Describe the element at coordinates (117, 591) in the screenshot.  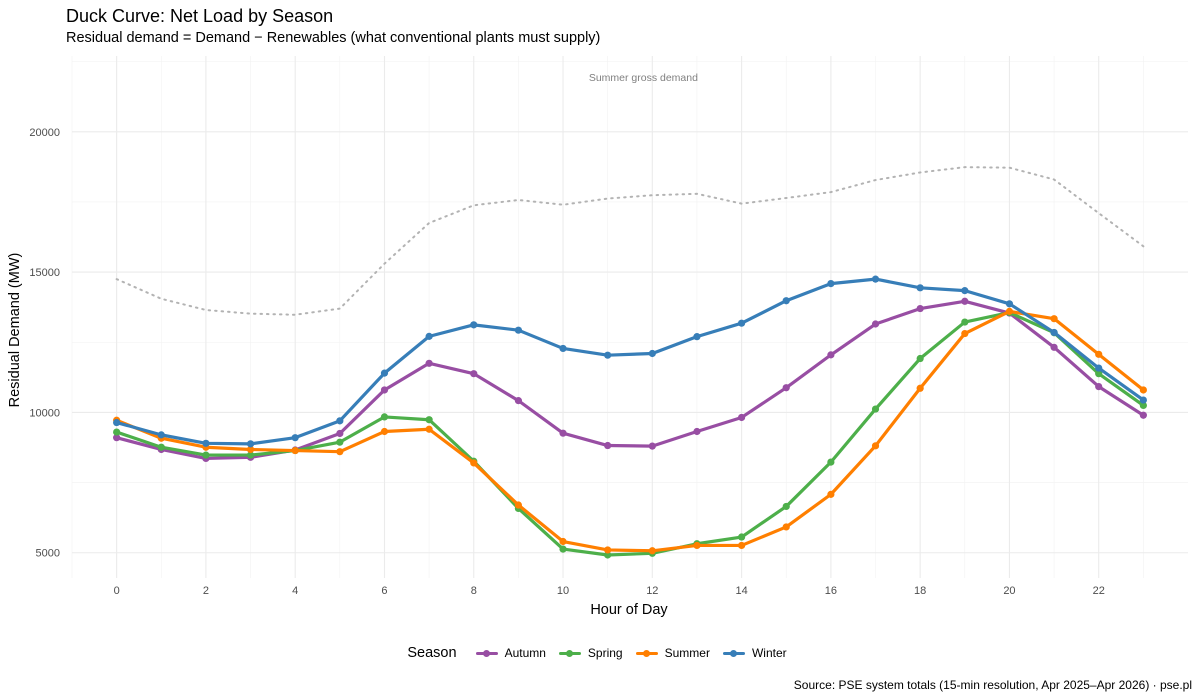
I see `x-tick-label: 0` at that location.